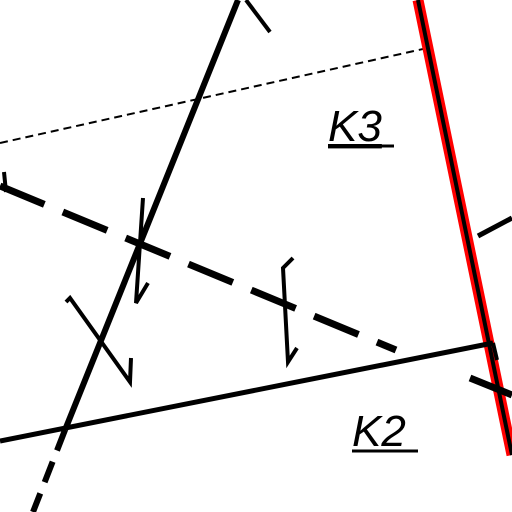  What do you see at coordinates (379, 431) in the screenshot?
I see `label-k2: K2` at bounding box center [379, 431].